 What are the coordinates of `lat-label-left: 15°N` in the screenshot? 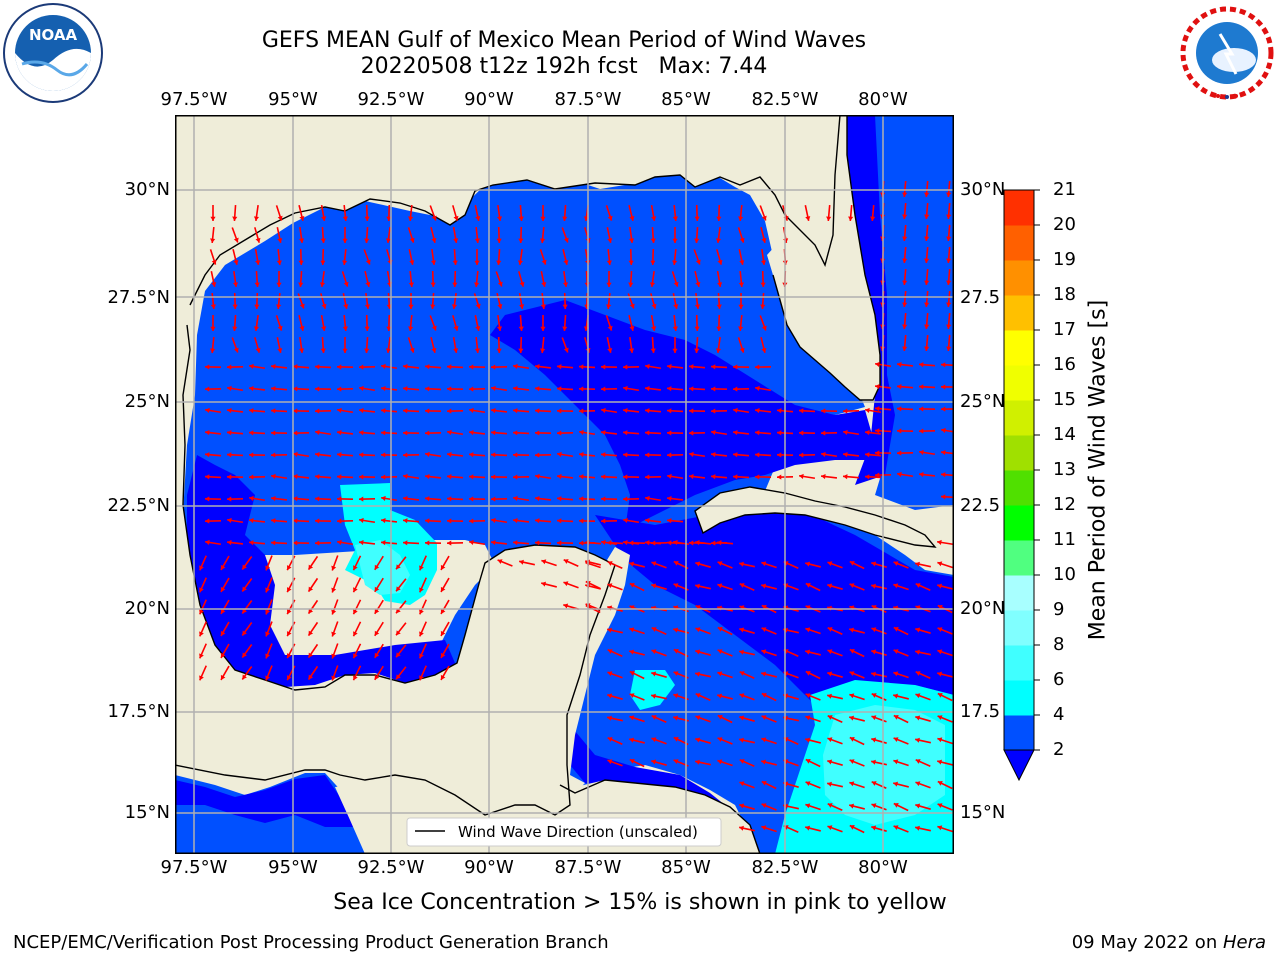 It's located at (147, 812).